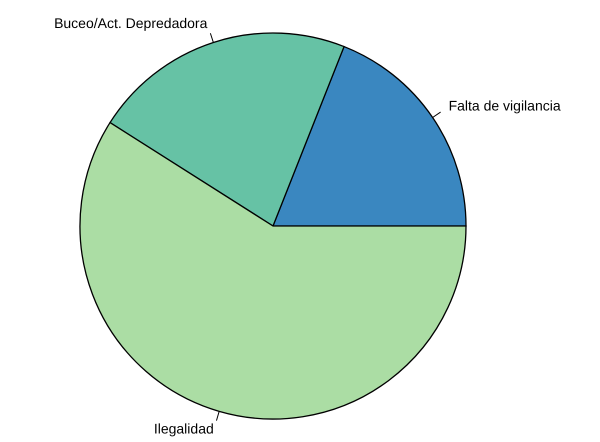  Describe the element at coordinates (184, 428) in the screenshot. I see `slice-label: Ilegalidad` at that location.